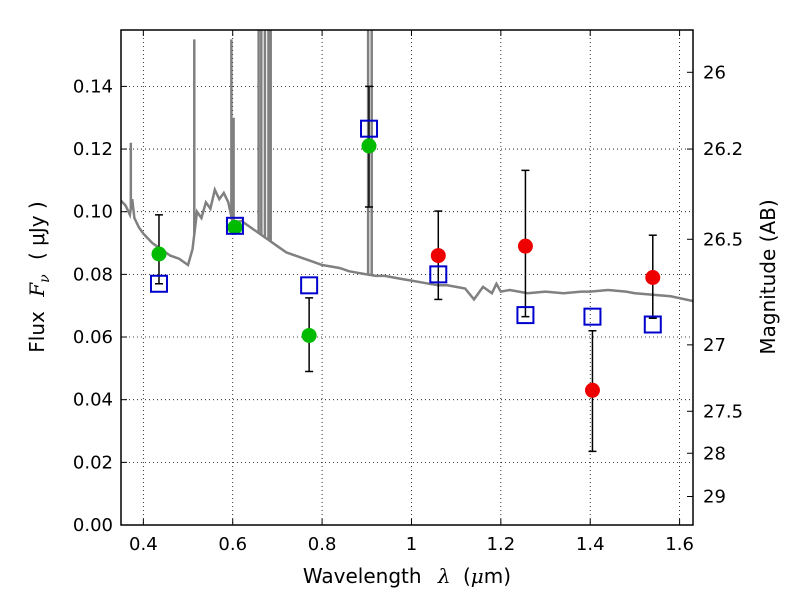  What do you see at coordinates (714, 496) in the screenshot?
I see `y2-tick-label: 29` at bounding box center [714, 496].